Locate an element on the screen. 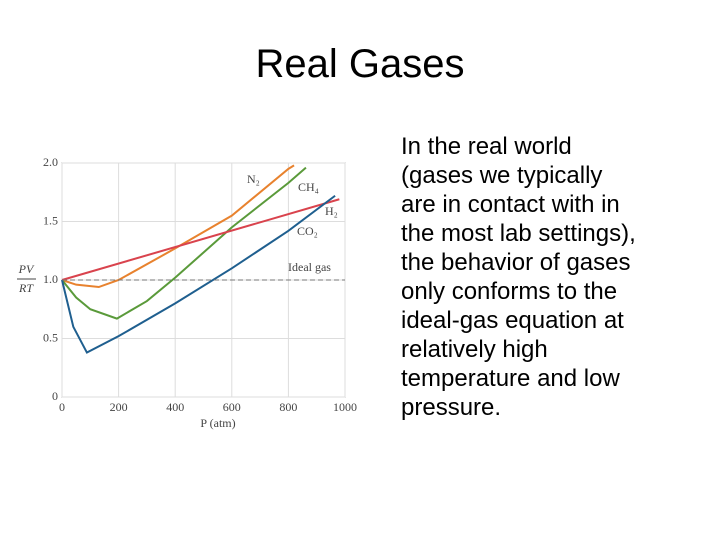 This screenshot has width=720, height=540. y-label-top: PV is located at coordinates (26, 269).